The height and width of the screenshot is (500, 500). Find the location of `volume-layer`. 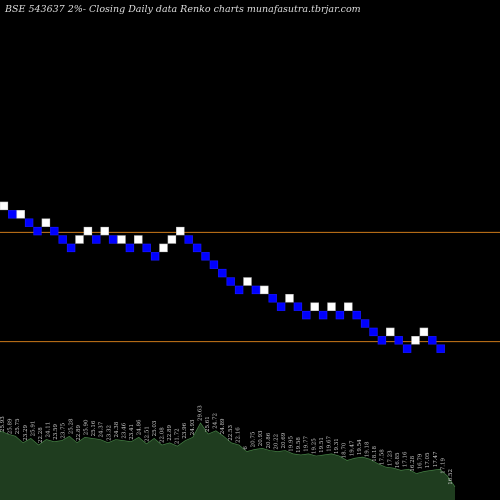

volume-layer is located at coordinates (228, 461).